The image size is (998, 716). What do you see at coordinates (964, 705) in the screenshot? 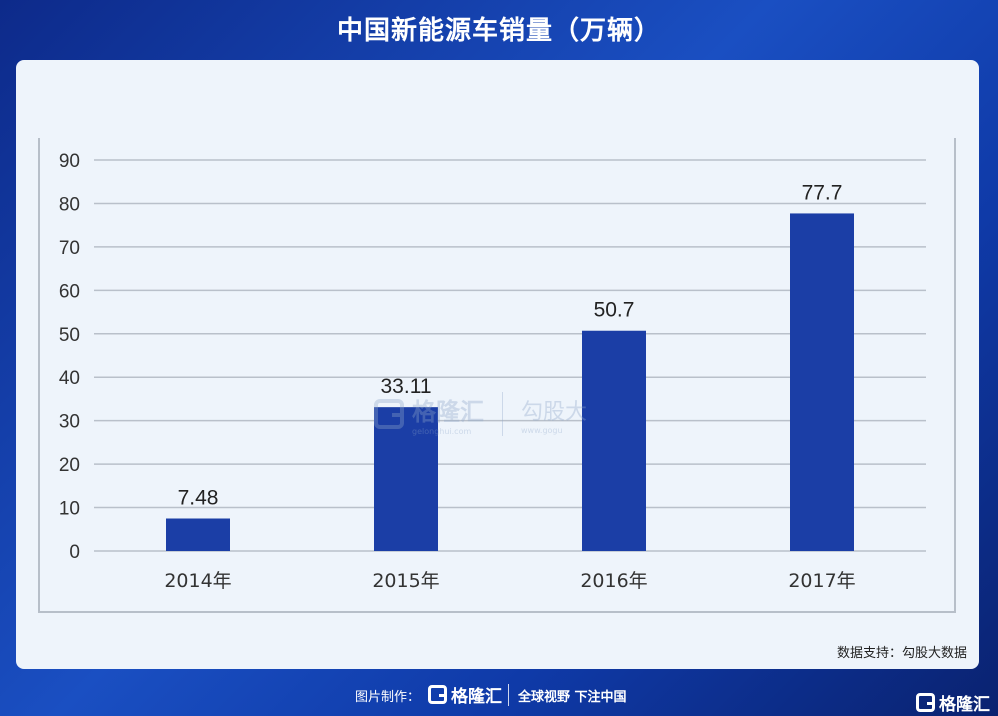
I see `corner-brand: 格隆汇` at bounding box center [964, 705].